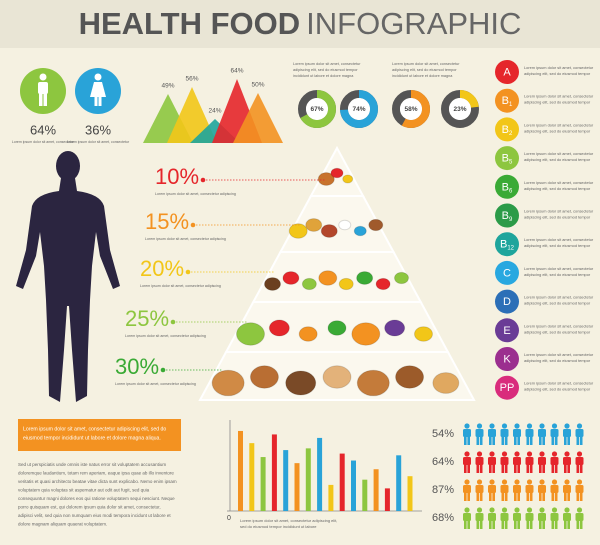 Image resolution: width=600 pixels, height=545 pixels. I want to click on female-icon, so click(98, 89).